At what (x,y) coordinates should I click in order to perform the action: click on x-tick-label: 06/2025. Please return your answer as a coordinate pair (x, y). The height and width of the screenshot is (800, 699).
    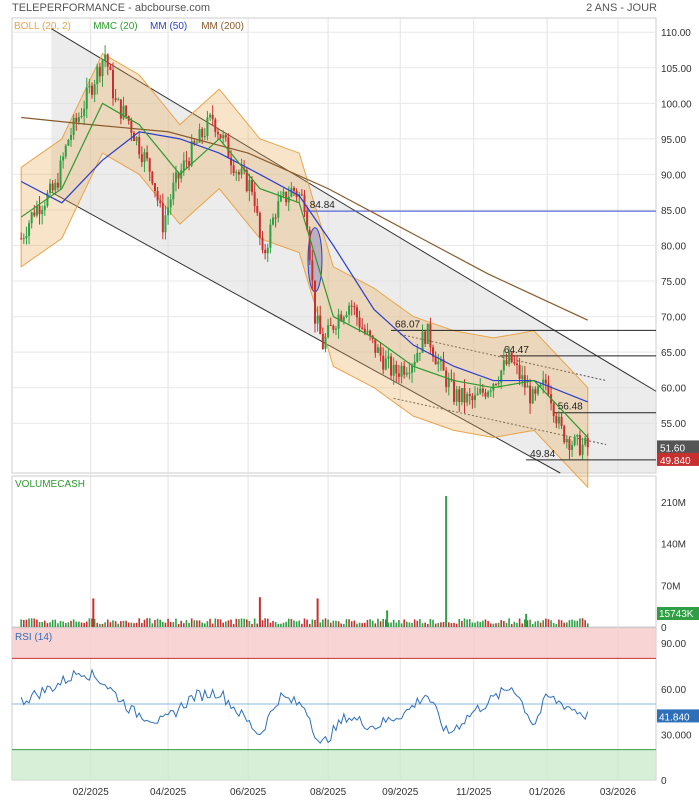
    Looking at the image, I should click on (248, 792).